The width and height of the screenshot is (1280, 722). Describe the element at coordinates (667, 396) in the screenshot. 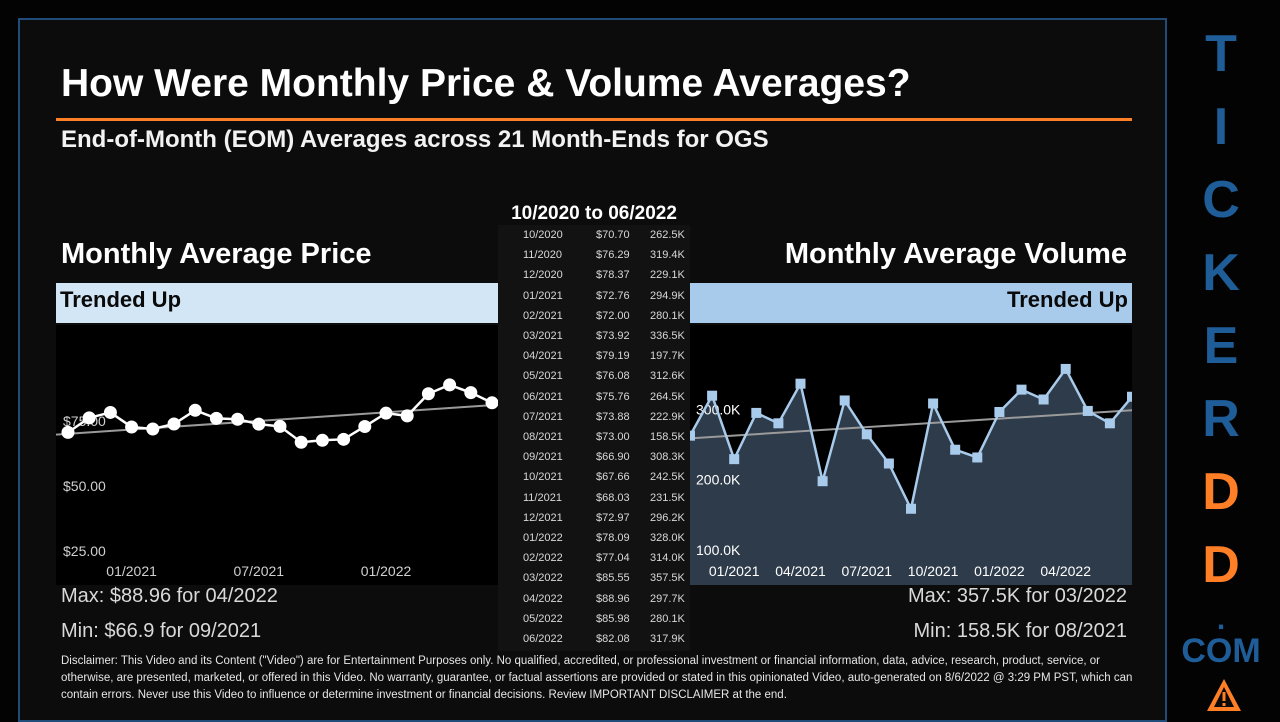

I see `table-cell-volume: 264.5K` at that location.